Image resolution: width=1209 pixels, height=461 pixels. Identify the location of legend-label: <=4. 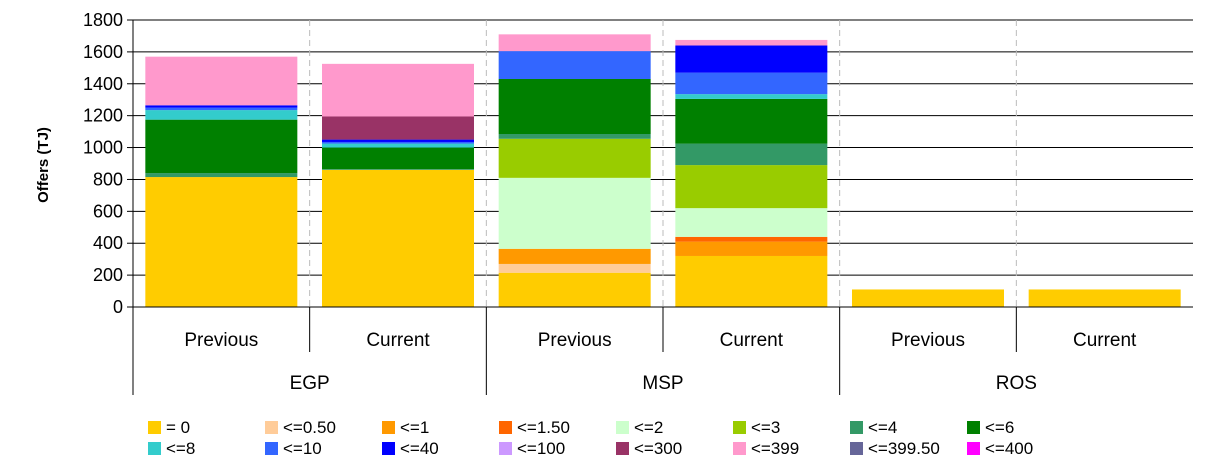
(882, 427).